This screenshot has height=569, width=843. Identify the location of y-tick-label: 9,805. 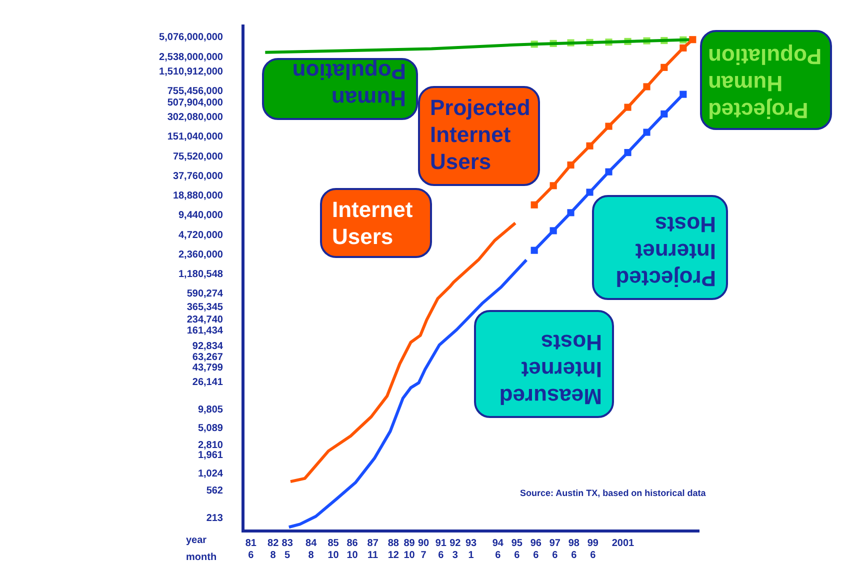
(211, 410).